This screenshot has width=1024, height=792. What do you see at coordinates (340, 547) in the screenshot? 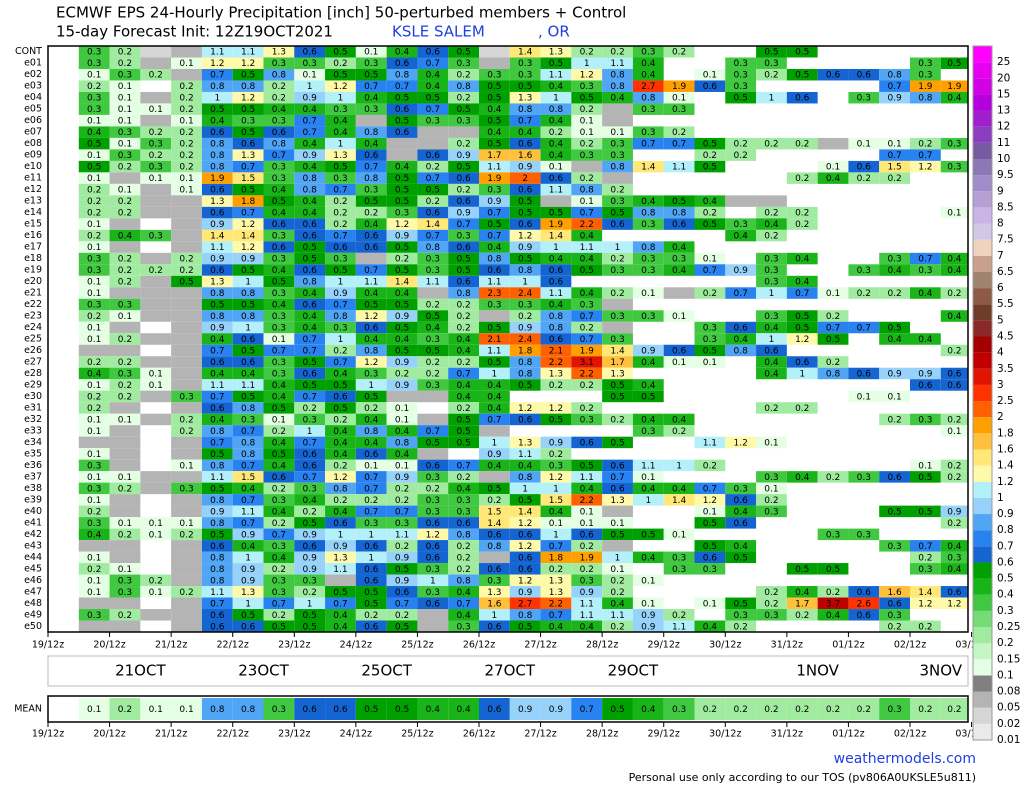
I see `cell-label: 0.9` at bounding box center [340, 547].